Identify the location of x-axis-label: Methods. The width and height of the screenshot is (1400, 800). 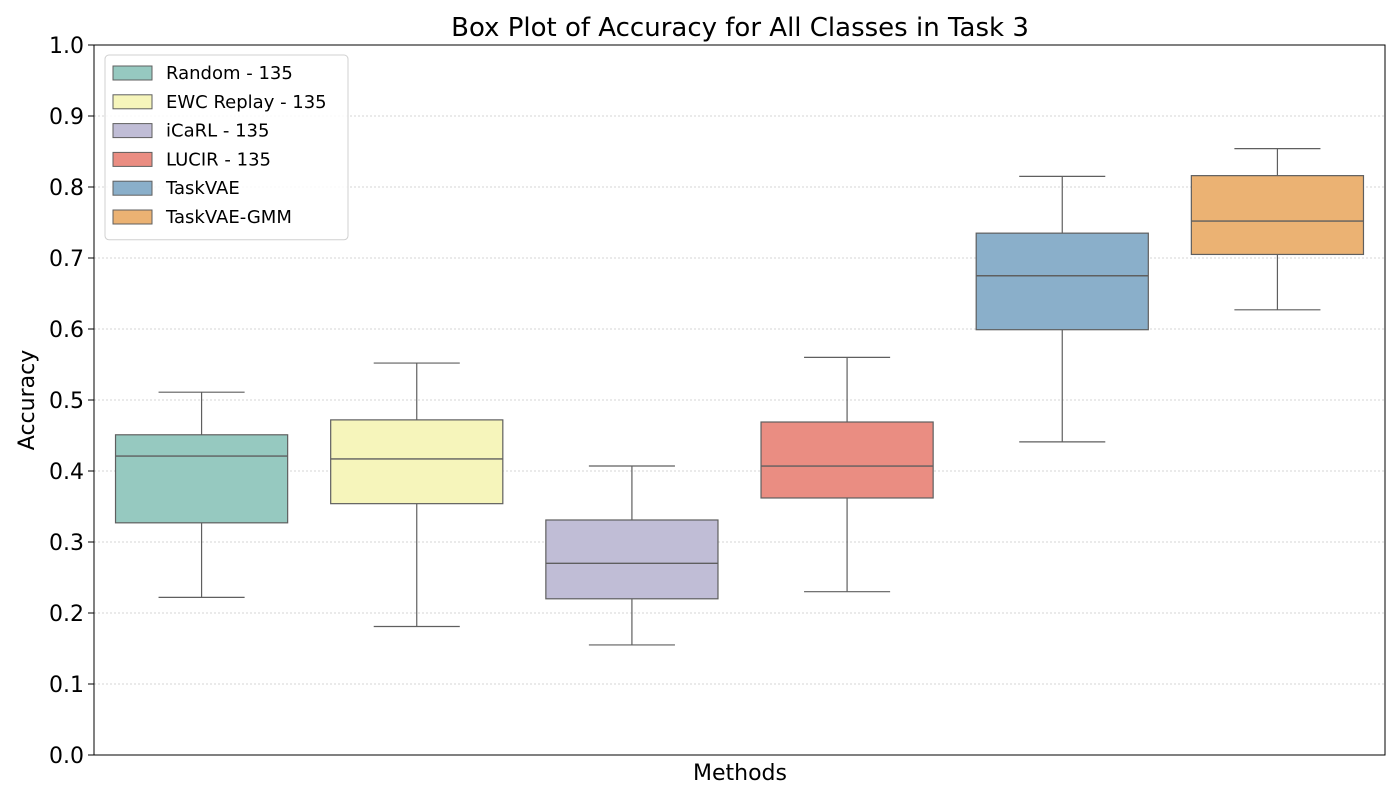
(740, 773).